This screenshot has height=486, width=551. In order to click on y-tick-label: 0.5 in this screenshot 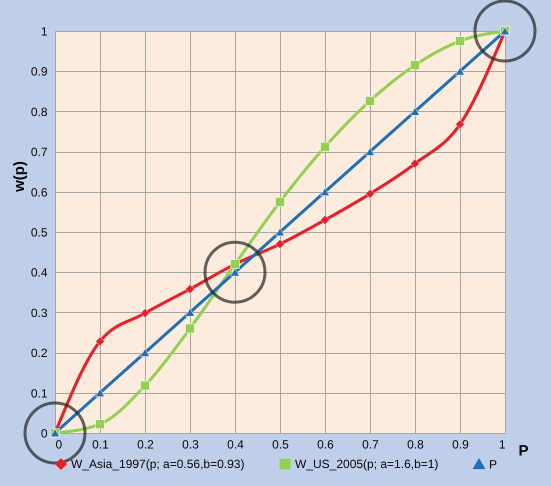, I will do `click(39, 233)`.